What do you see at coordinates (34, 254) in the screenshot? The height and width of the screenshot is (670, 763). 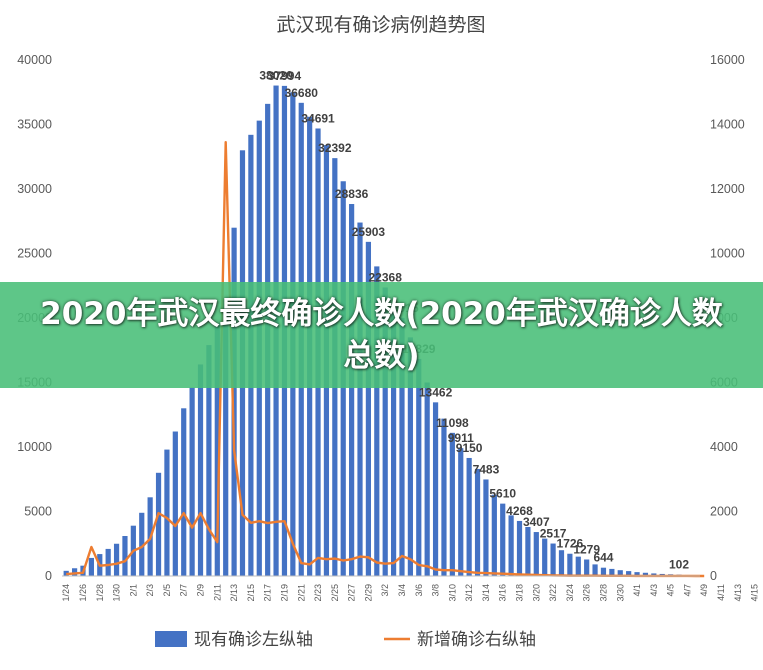 I see `y-left-tick-label: 25000` at bounding box center [34, 254].